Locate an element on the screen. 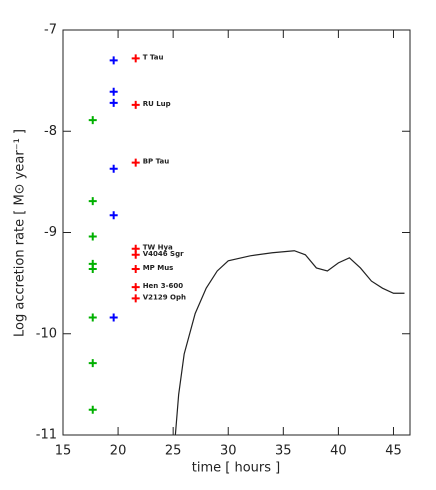 The height and width of the screenshot is (490, 436). point-label: TW Hya is located at coordinates (158, 248).